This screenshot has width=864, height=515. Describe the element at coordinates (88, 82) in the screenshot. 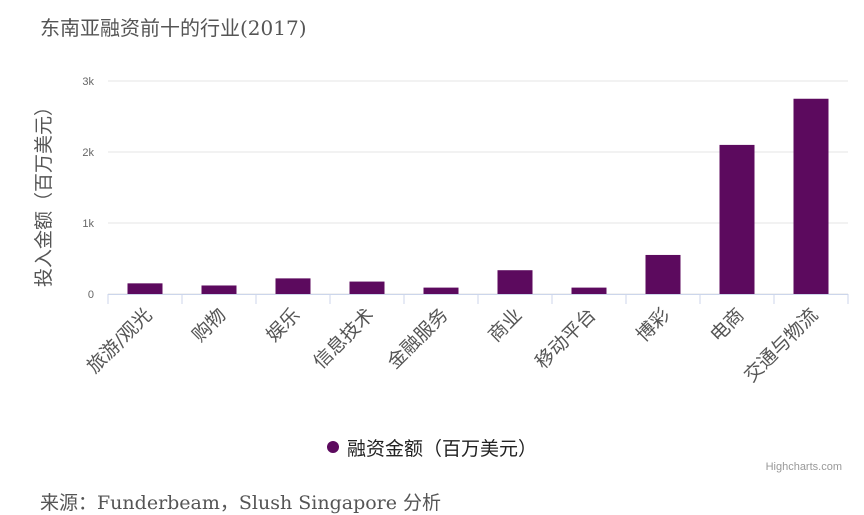

I see `y-tick-label: 3k` at that location.